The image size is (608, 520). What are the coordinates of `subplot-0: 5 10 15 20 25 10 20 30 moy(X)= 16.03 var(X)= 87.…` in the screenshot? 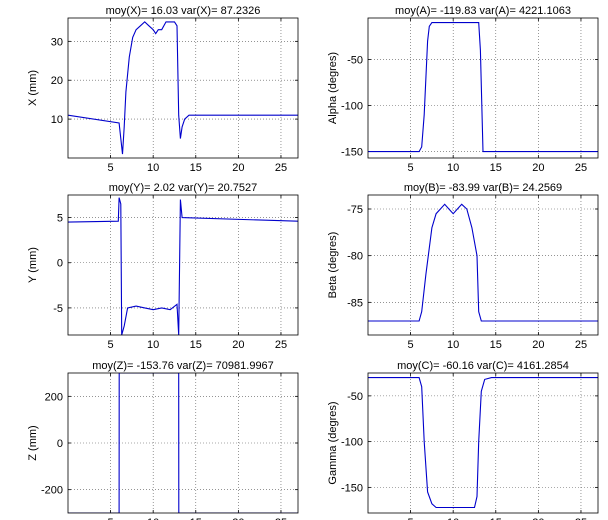 It's located at (163, 89).